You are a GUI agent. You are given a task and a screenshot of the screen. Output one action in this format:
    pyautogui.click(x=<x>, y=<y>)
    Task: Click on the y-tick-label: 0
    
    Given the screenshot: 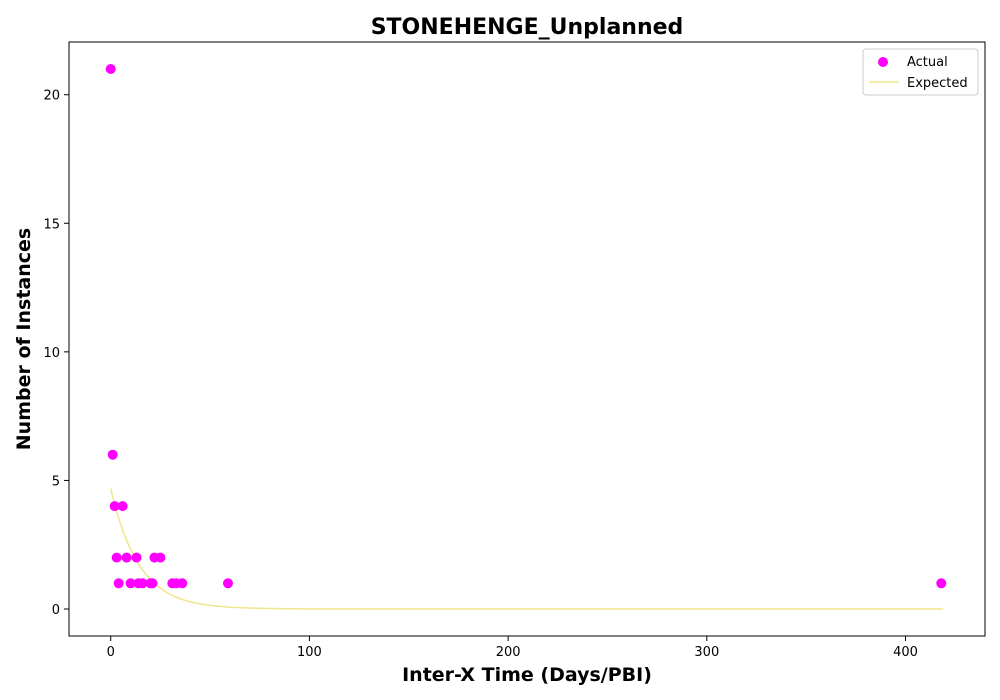 What is the action you would take?
    pyautogui.click(x=56, y=610)
    